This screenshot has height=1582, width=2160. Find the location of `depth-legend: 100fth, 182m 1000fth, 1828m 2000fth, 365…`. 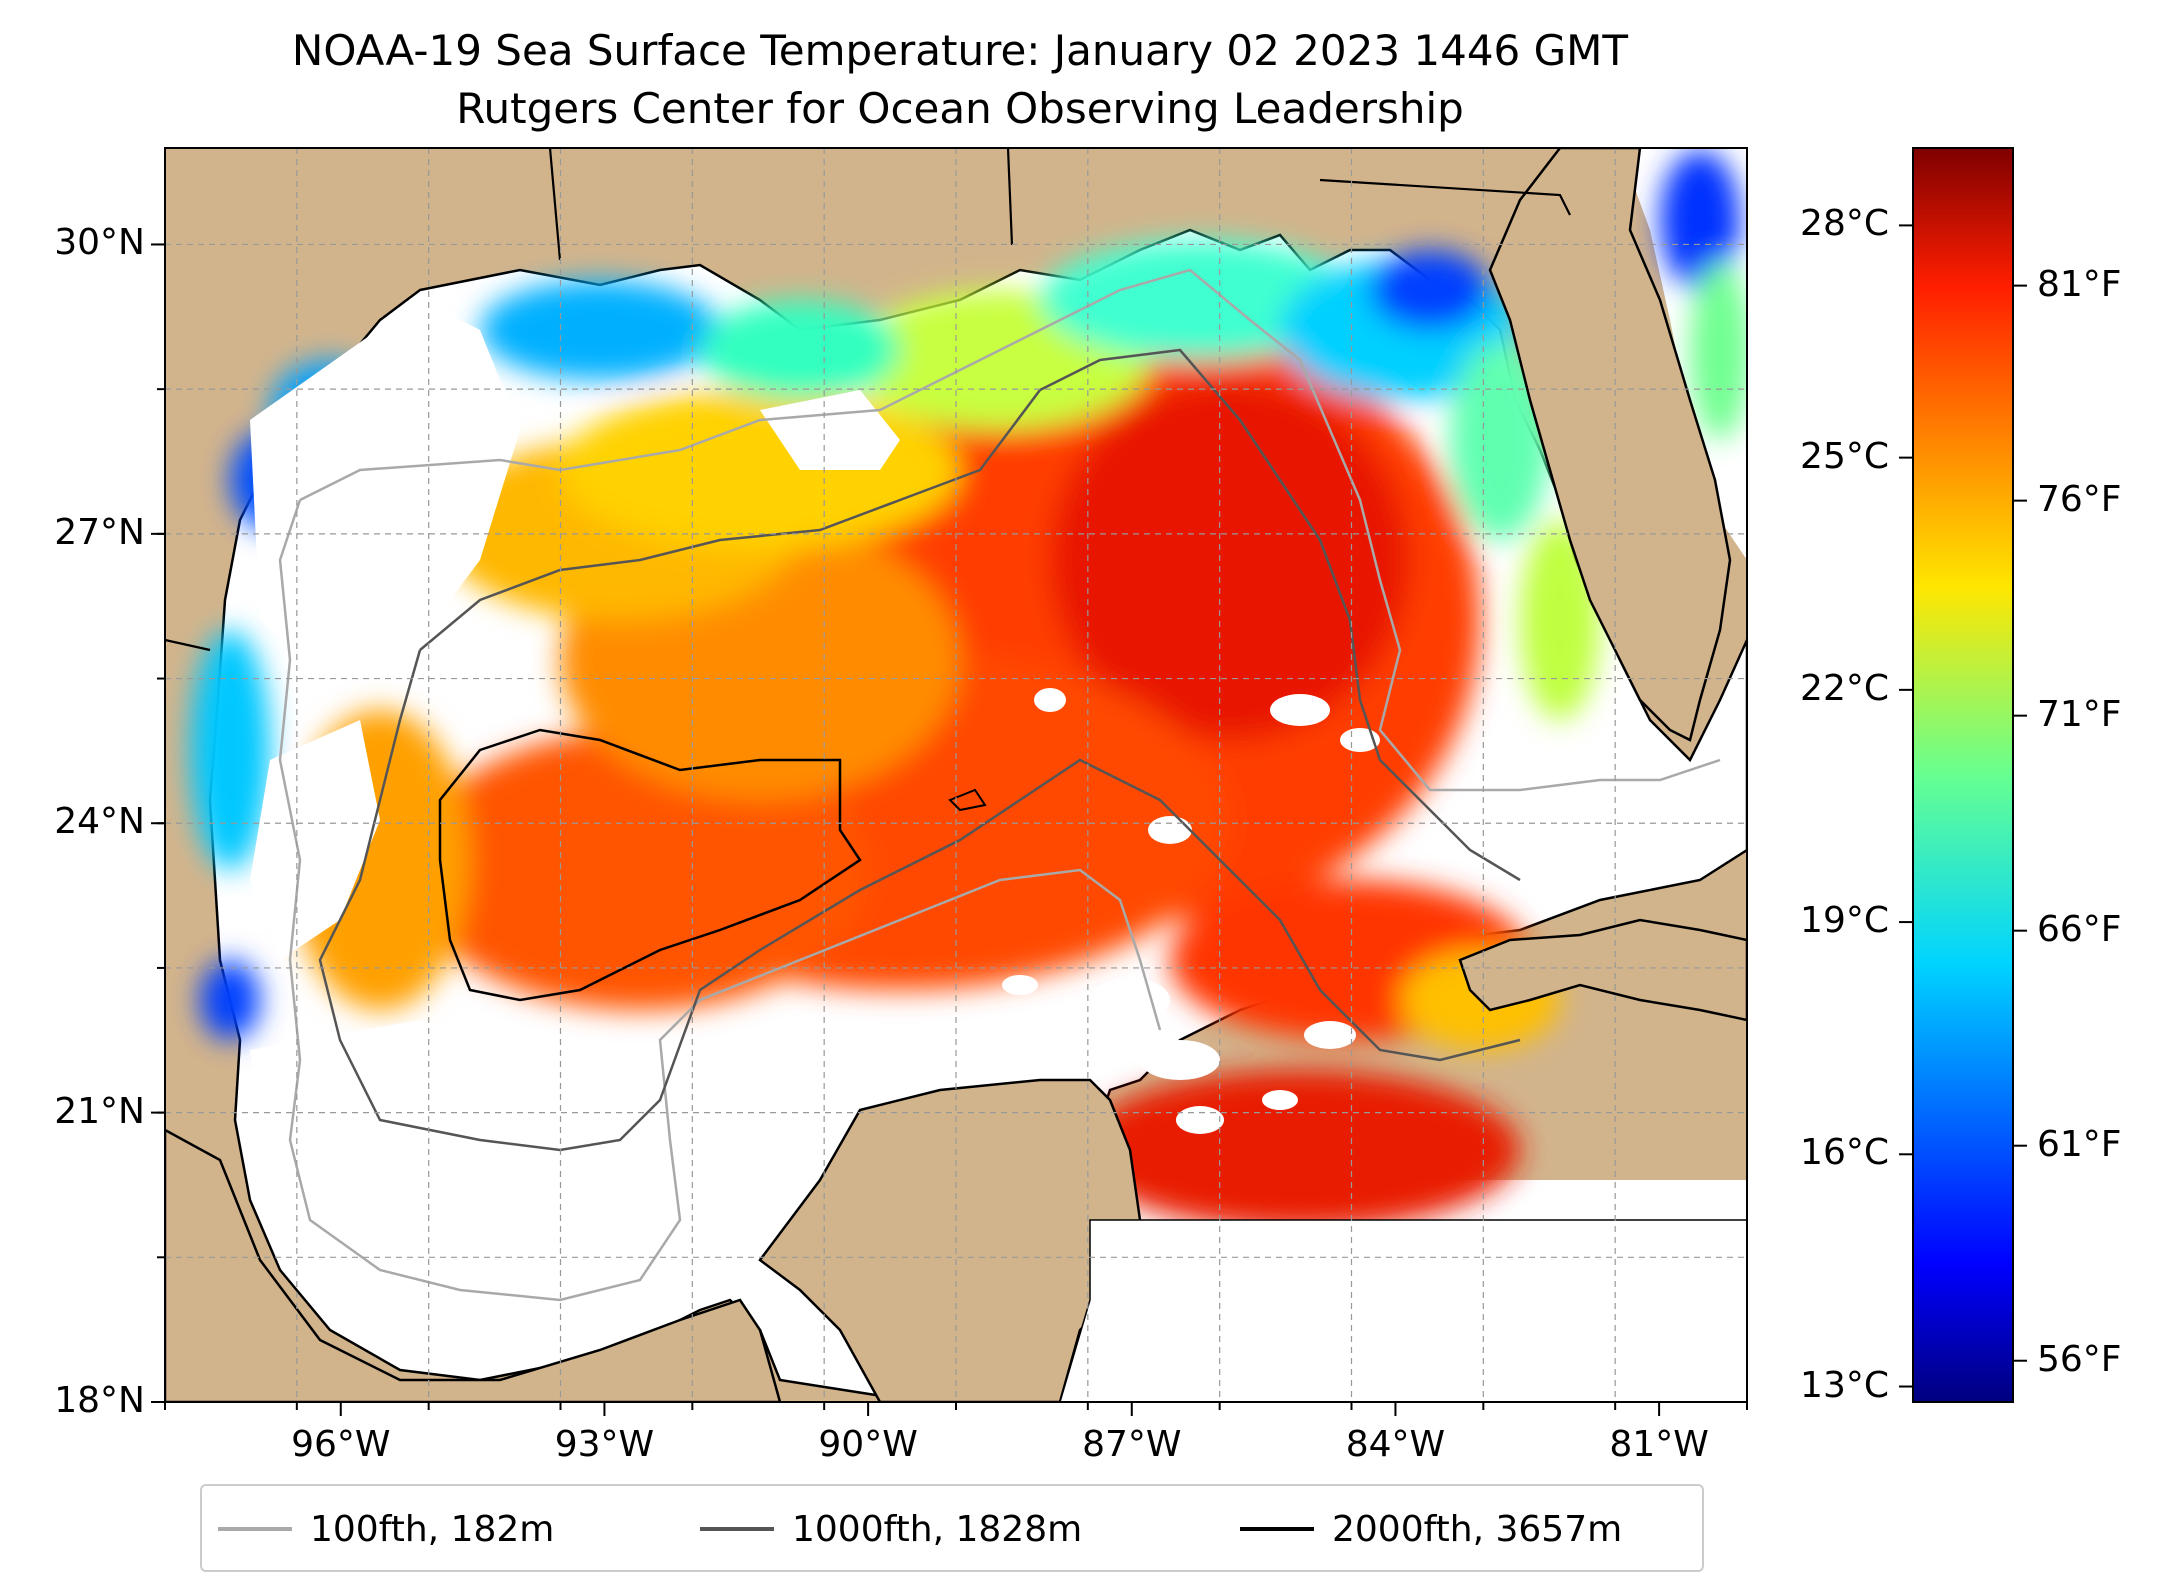

depth-legend: 100fth, 182m 1000fth, 1828m 2000fth, 365… is located at coordinates (952, 1528).